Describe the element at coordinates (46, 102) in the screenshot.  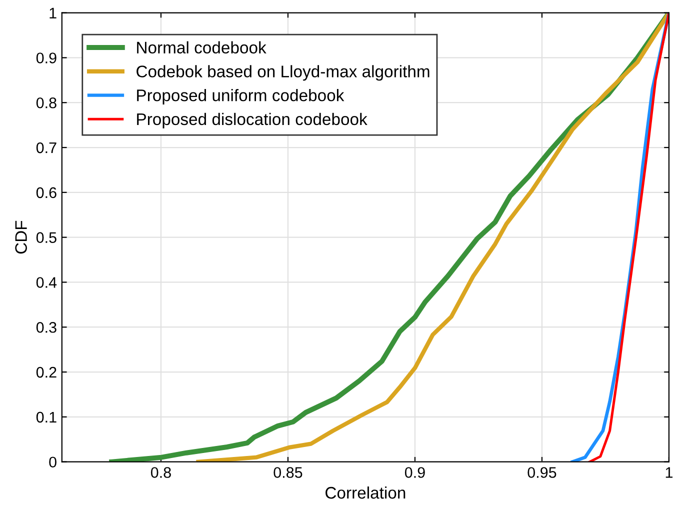
I see `y-tick-label: 0.8` at that location.